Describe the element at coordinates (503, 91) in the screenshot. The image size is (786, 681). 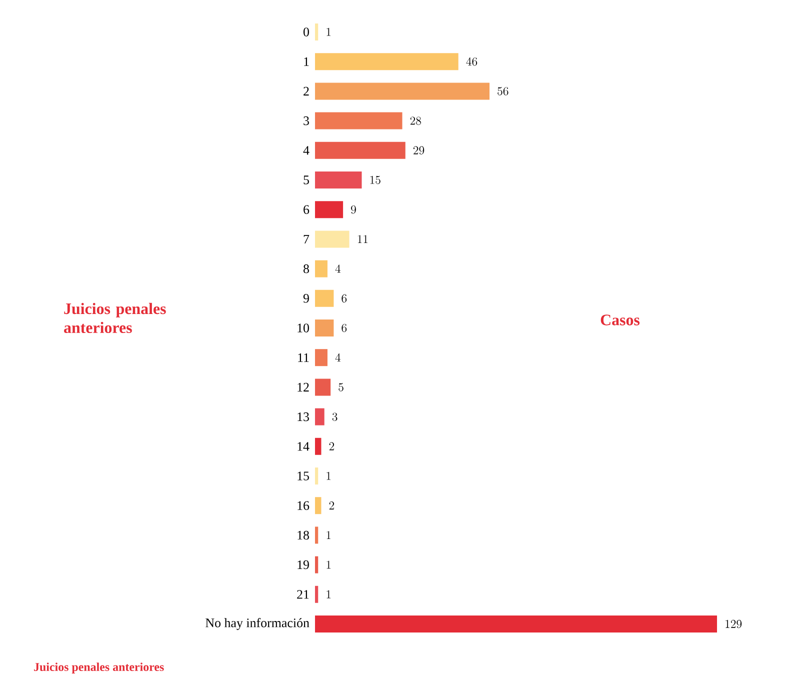
I see `data-label: 56` at that location.